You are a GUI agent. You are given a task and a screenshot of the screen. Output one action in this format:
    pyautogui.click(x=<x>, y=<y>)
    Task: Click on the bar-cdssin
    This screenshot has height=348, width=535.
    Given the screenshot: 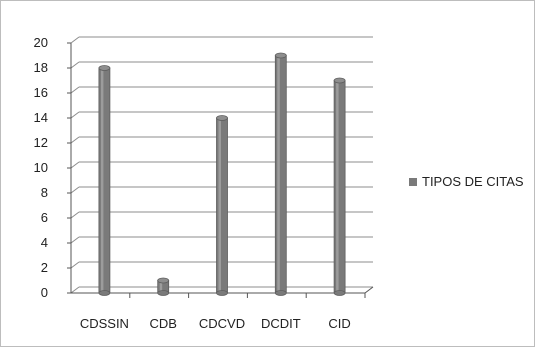 What is the action you would take?
    pyautogui.click(x=104, y=180)
    